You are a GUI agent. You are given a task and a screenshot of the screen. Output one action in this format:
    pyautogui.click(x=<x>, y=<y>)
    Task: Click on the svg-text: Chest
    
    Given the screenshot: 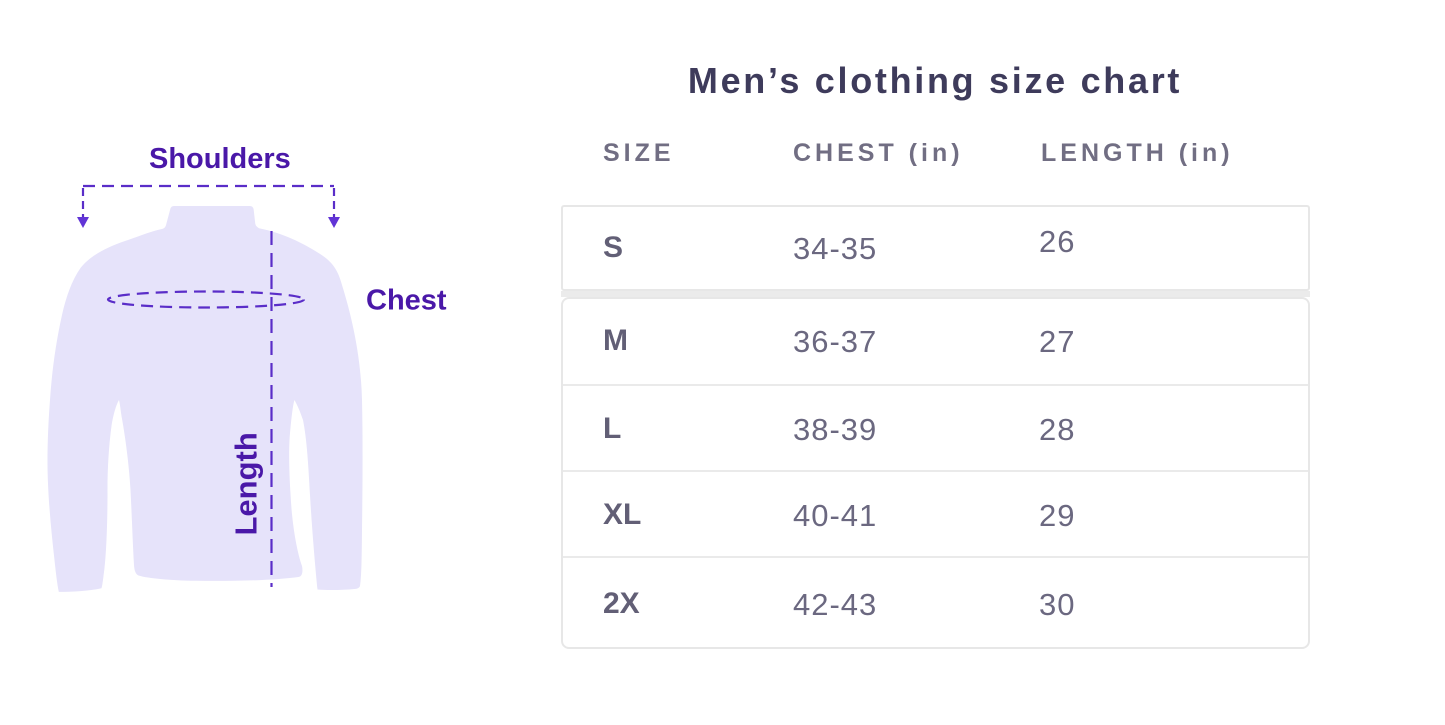 What is the action you would take?
    pyautogui.click(x=406, y=301)
    